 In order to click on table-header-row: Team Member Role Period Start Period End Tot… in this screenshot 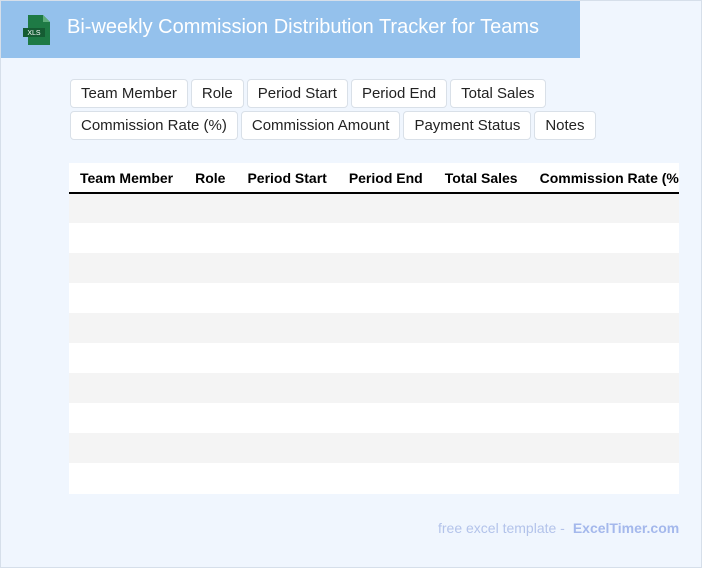, I will do `click(374, 178)`.